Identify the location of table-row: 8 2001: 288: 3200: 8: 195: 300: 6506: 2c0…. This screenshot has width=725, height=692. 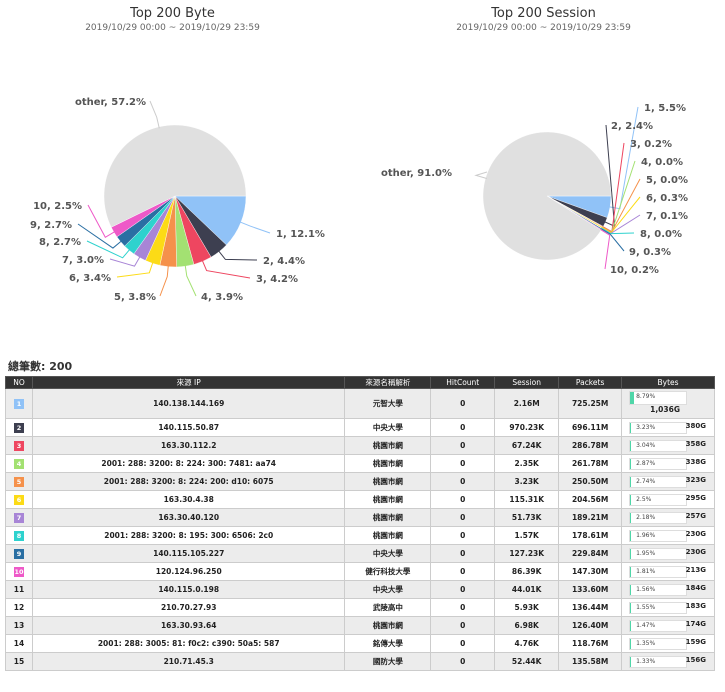
(360, 535).